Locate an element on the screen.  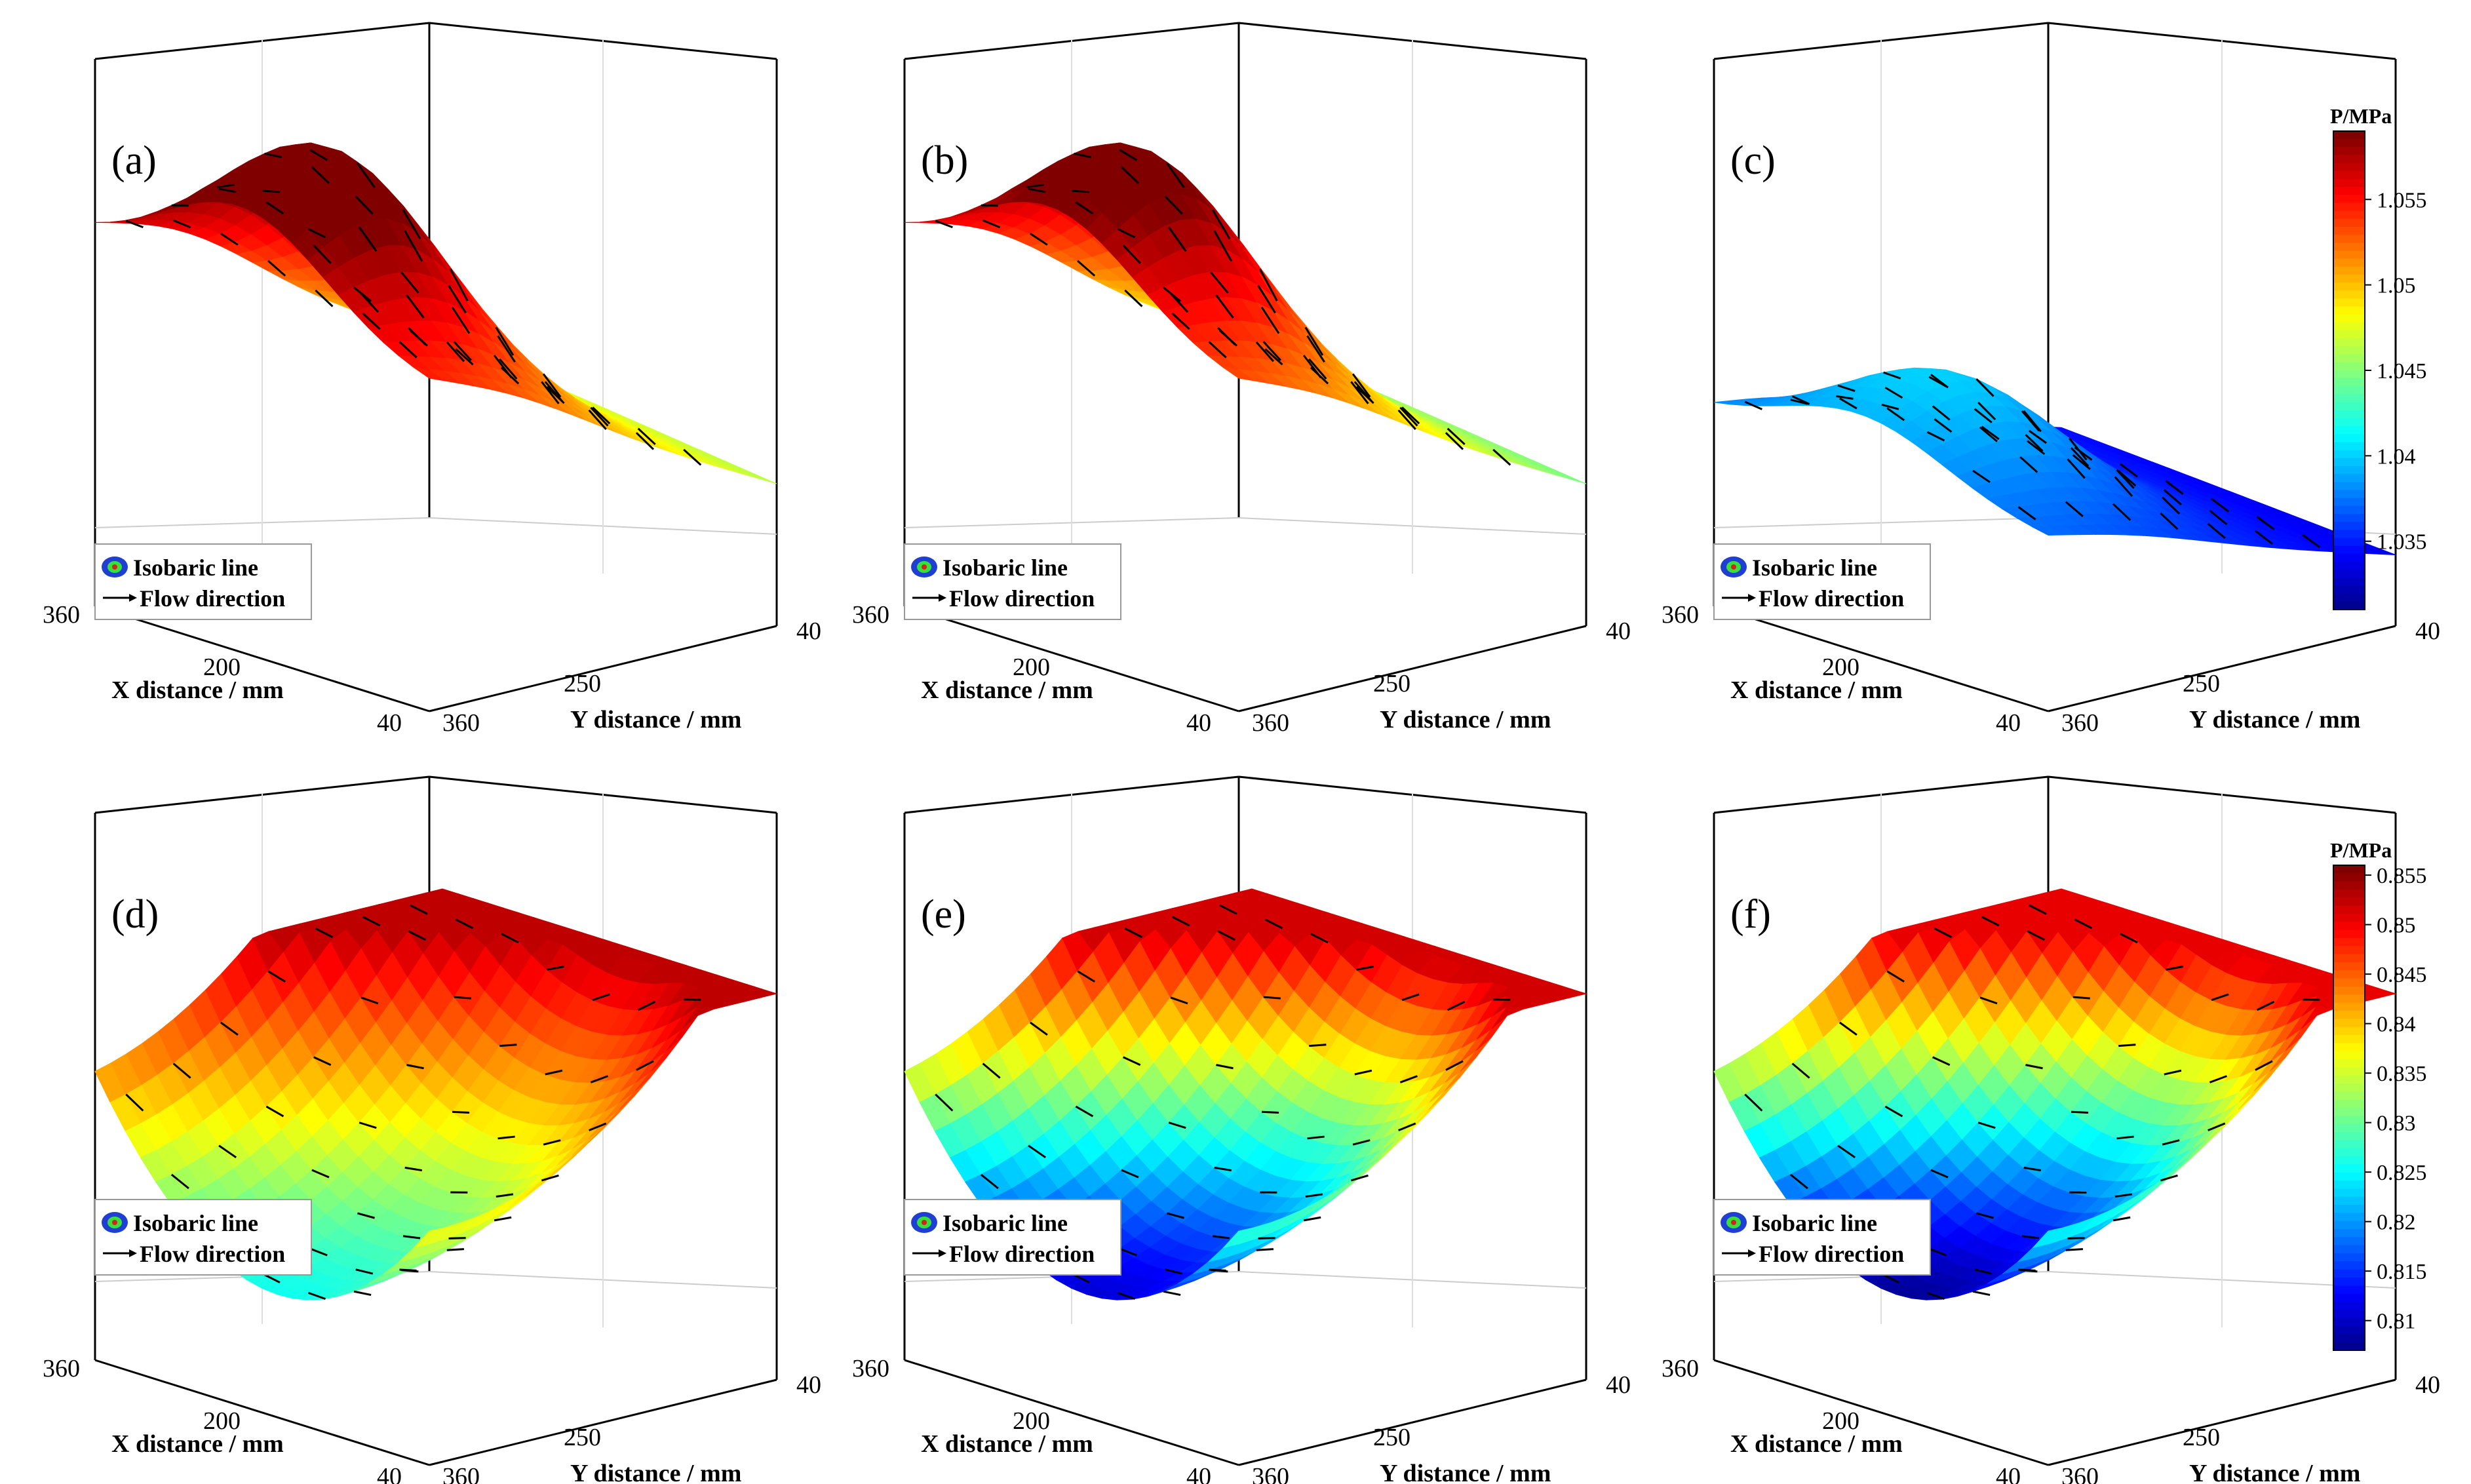
flow-arrow-head-icon is located at coordinates (1752, 598).